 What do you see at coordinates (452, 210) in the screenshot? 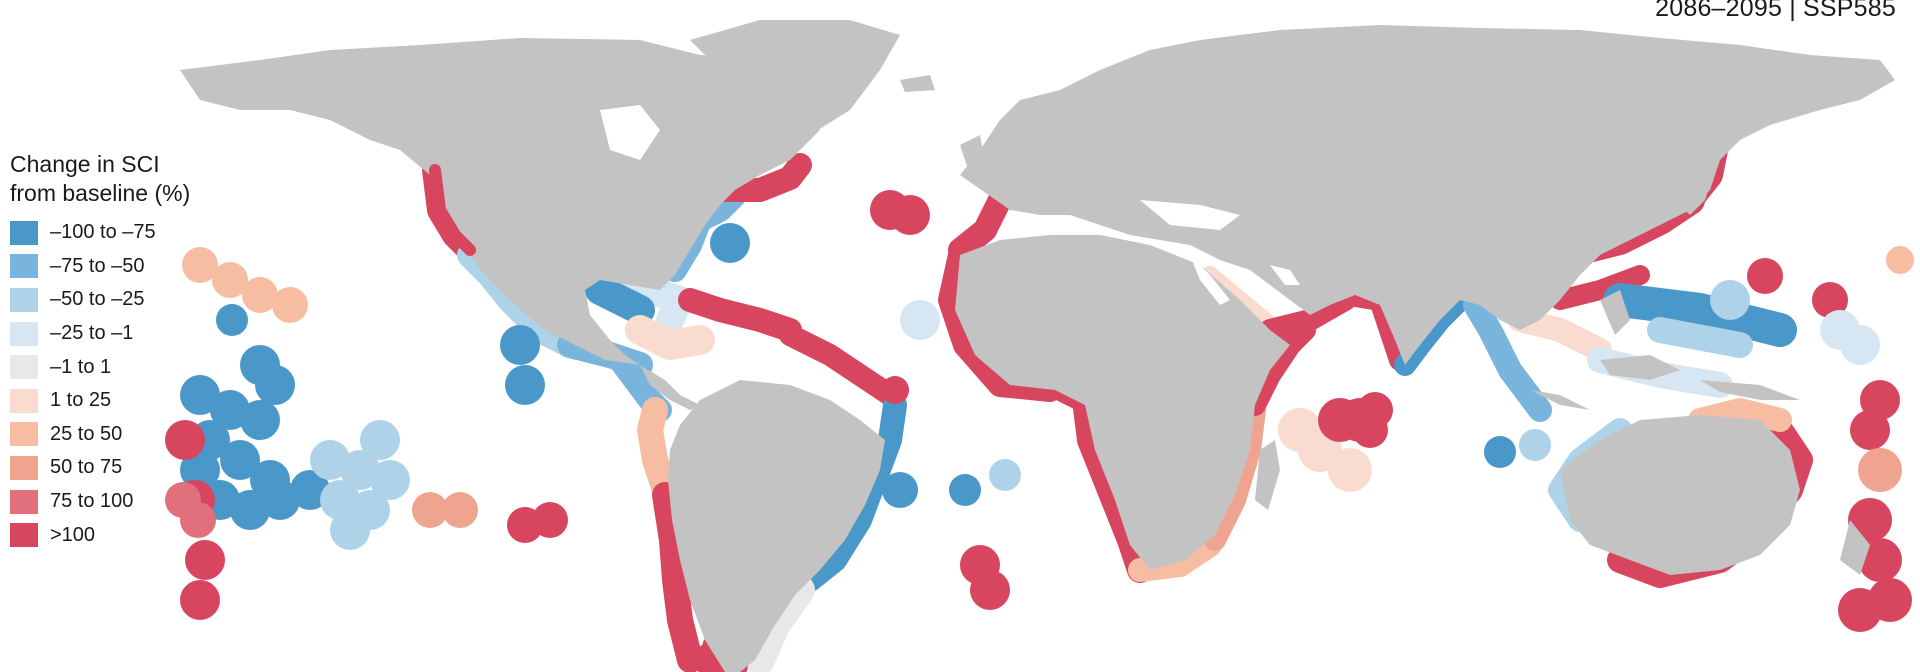
I see `coastal-edge` at bounding box center [452, 210].